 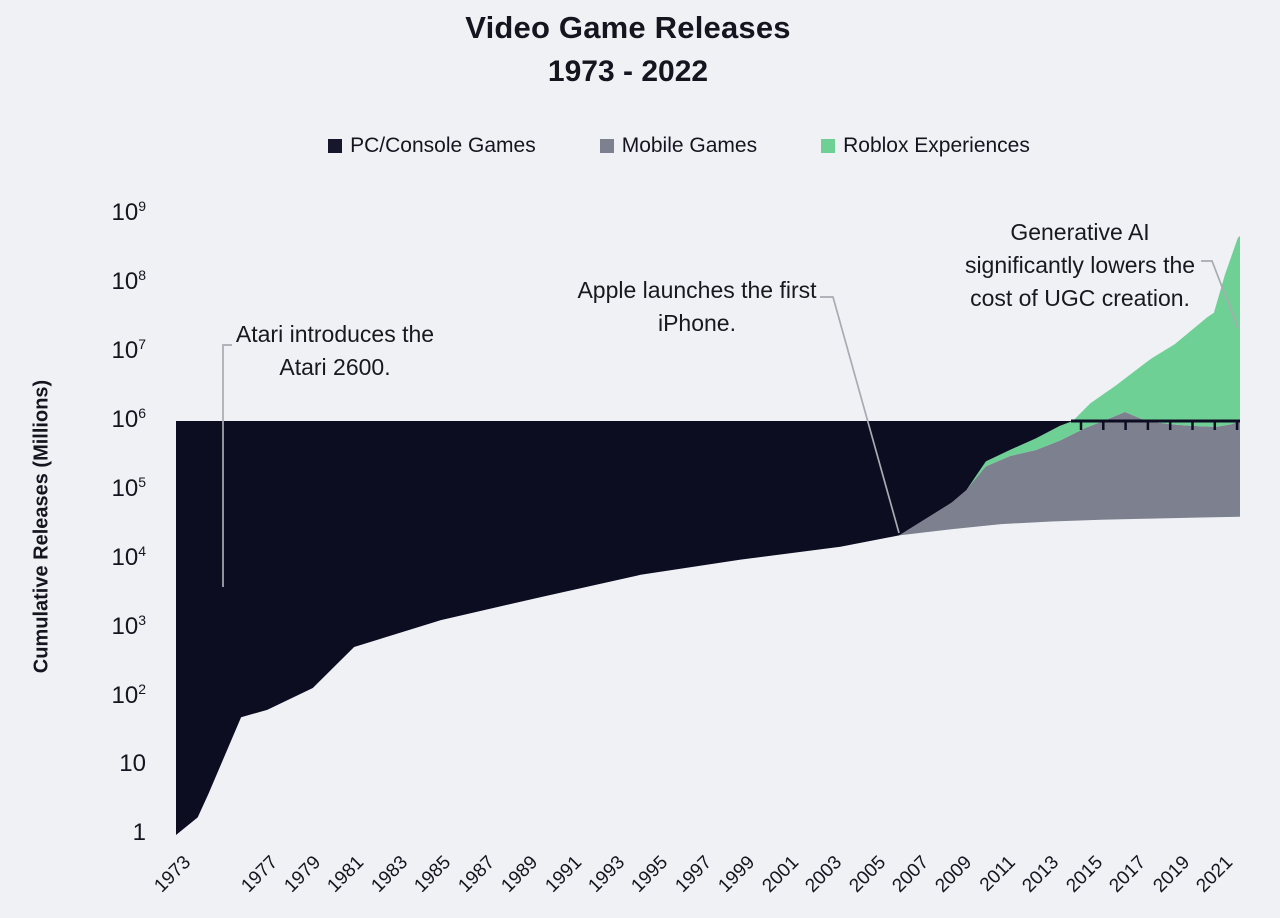 I want to click on legend-label: Mobile Games, so click(x=689, y=145).